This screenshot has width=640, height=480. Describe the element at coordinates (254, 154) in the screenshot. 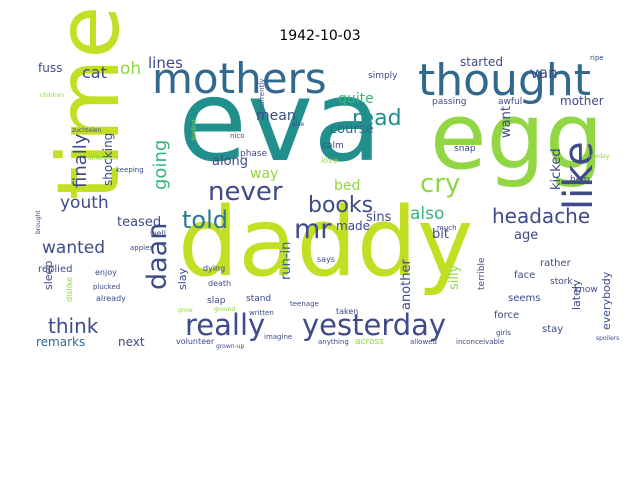

I see `cloud-word-phase: phase` at that location.